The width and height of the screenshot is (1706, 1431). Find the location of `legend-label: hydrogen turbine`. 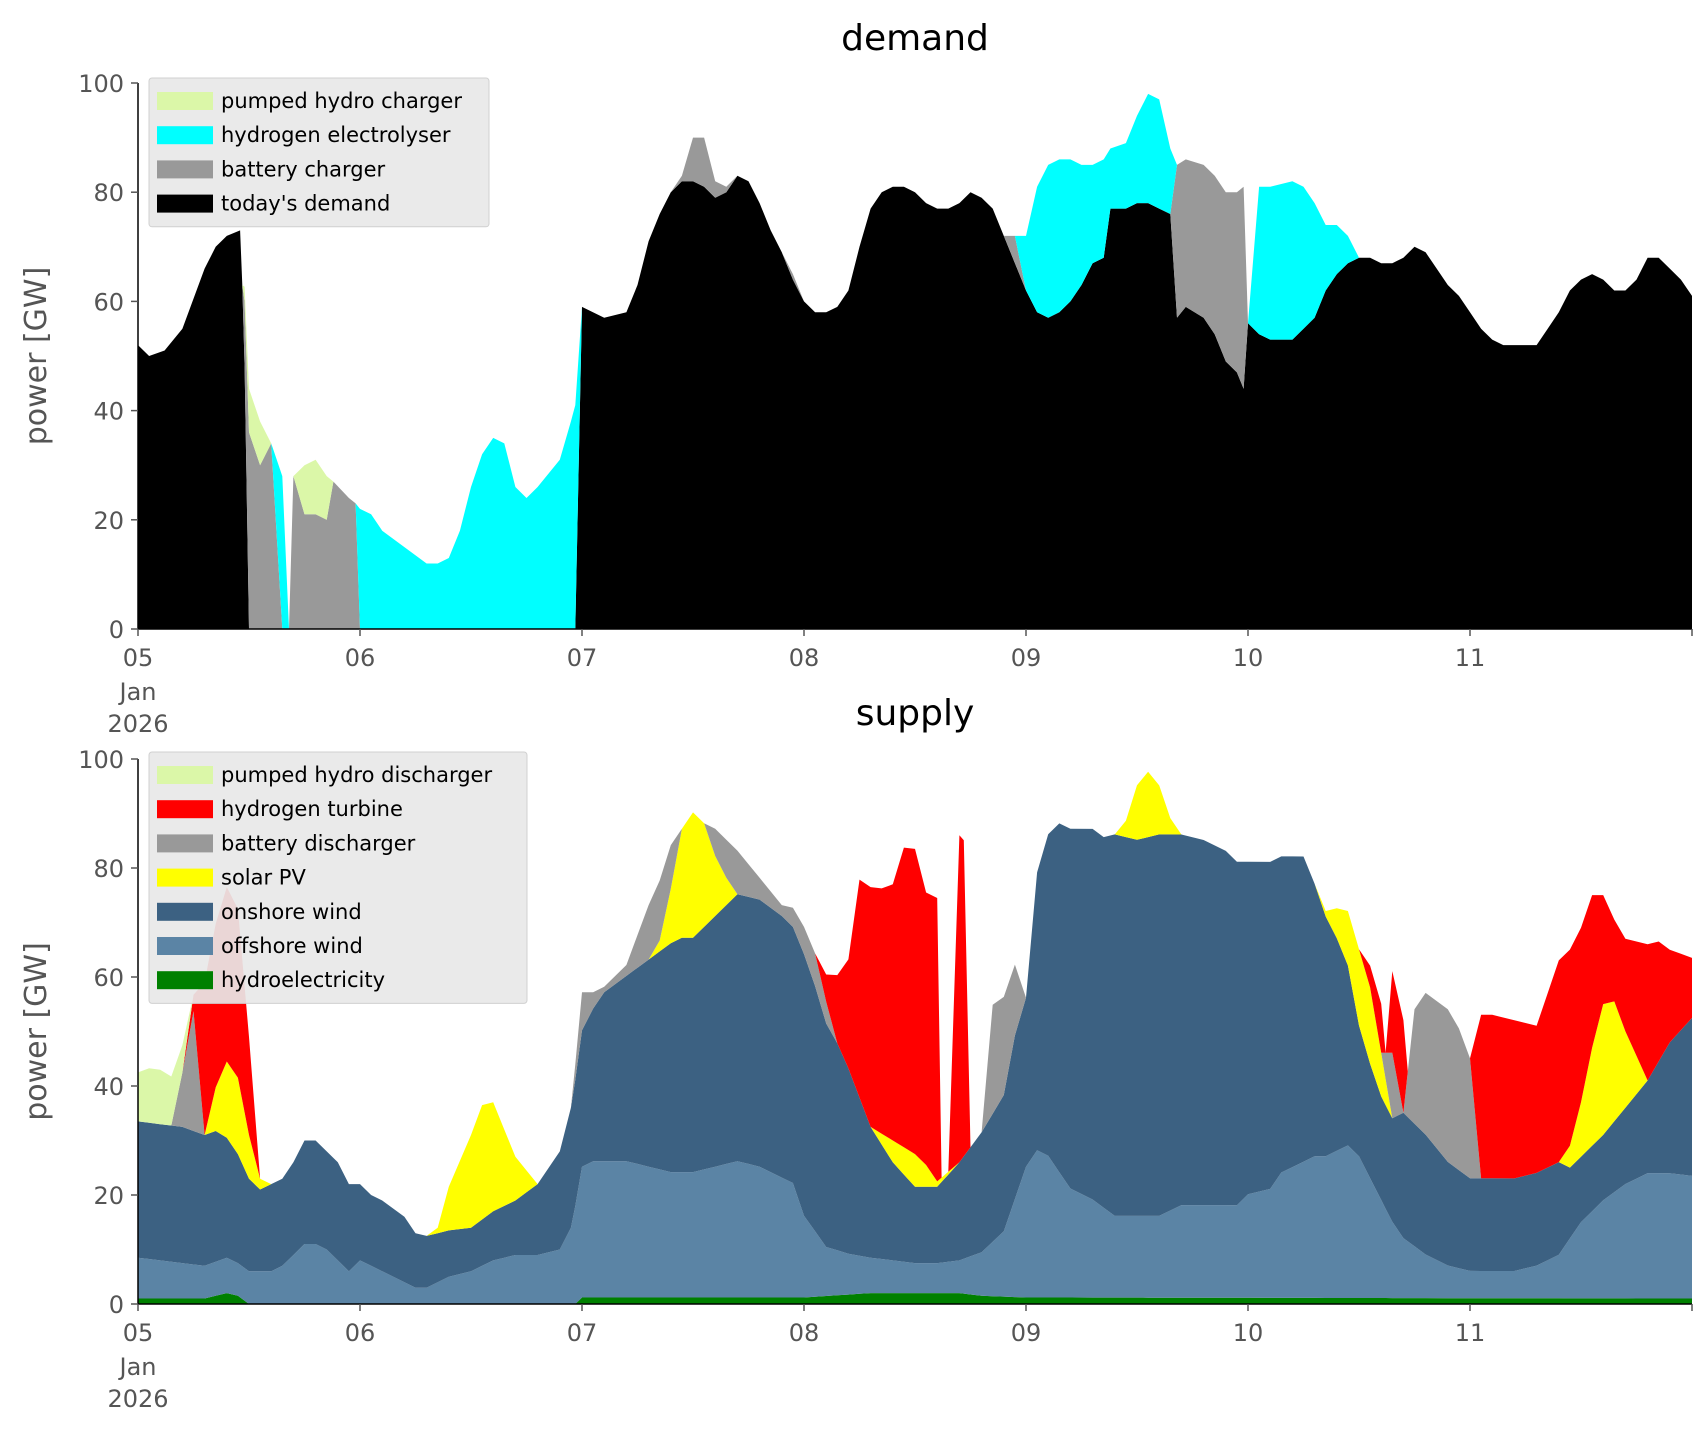

legend-label: hydrogen turbine is located at coordinates (312, 809).